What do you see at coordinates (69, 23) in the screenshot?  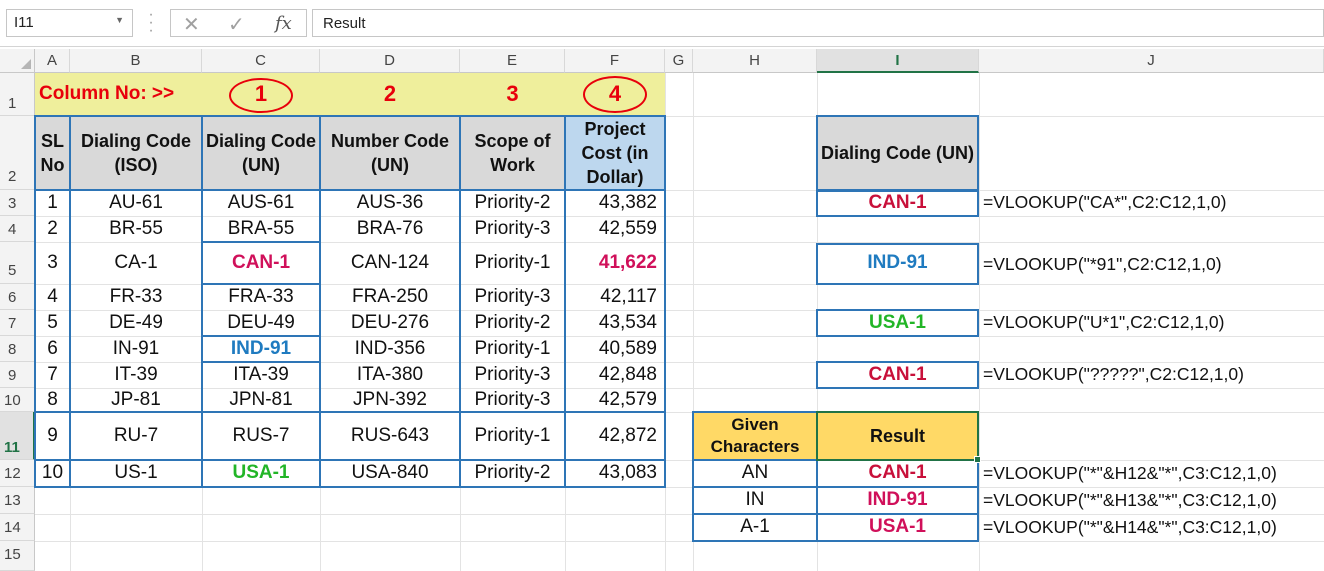 I see `name-box: I11 ▼` at bounding box center [69, 23].